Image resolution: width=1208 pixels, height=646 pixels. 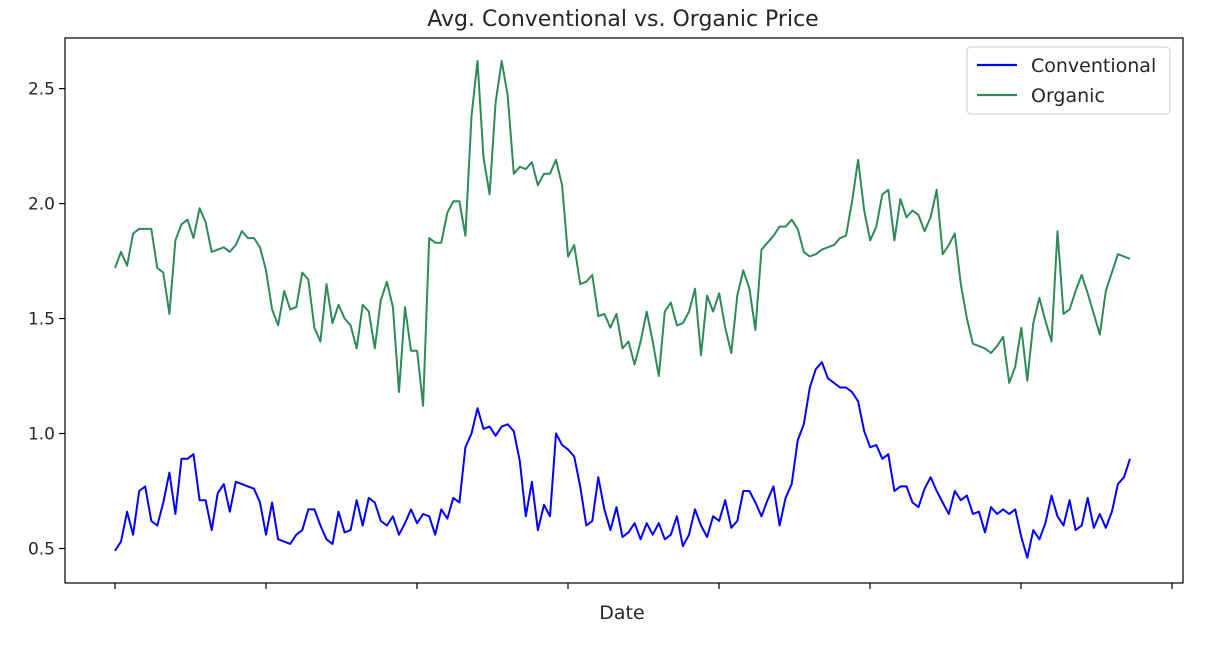 What do you see at coordinates (41, 90) in the screenshot?
I see `y-tick-label: 2.5` at bounding box center [41, 90].